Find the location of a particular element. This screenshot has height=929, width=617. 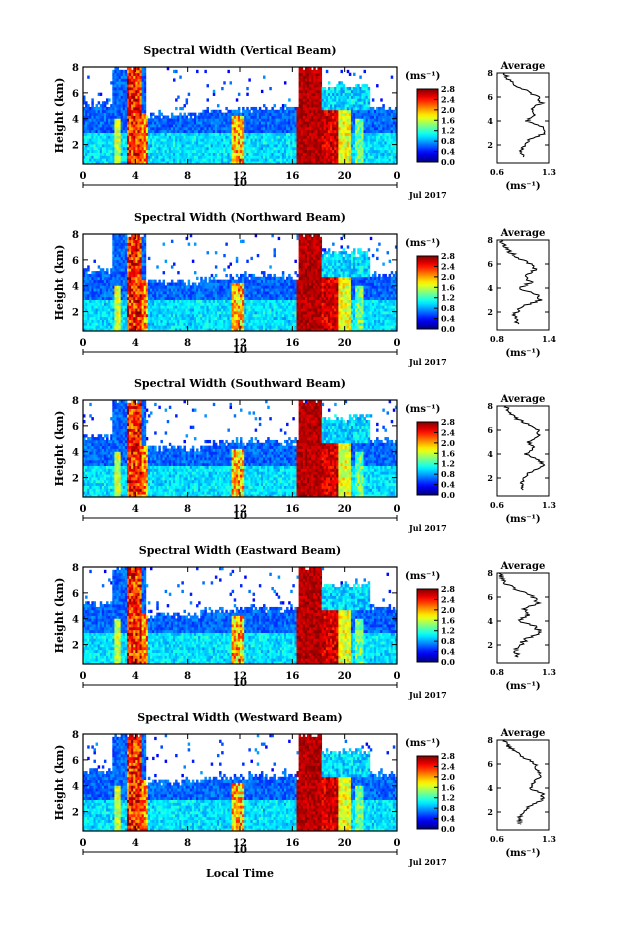

colorbar-tick-label: 0.8 is located at coordinates (448, 141).